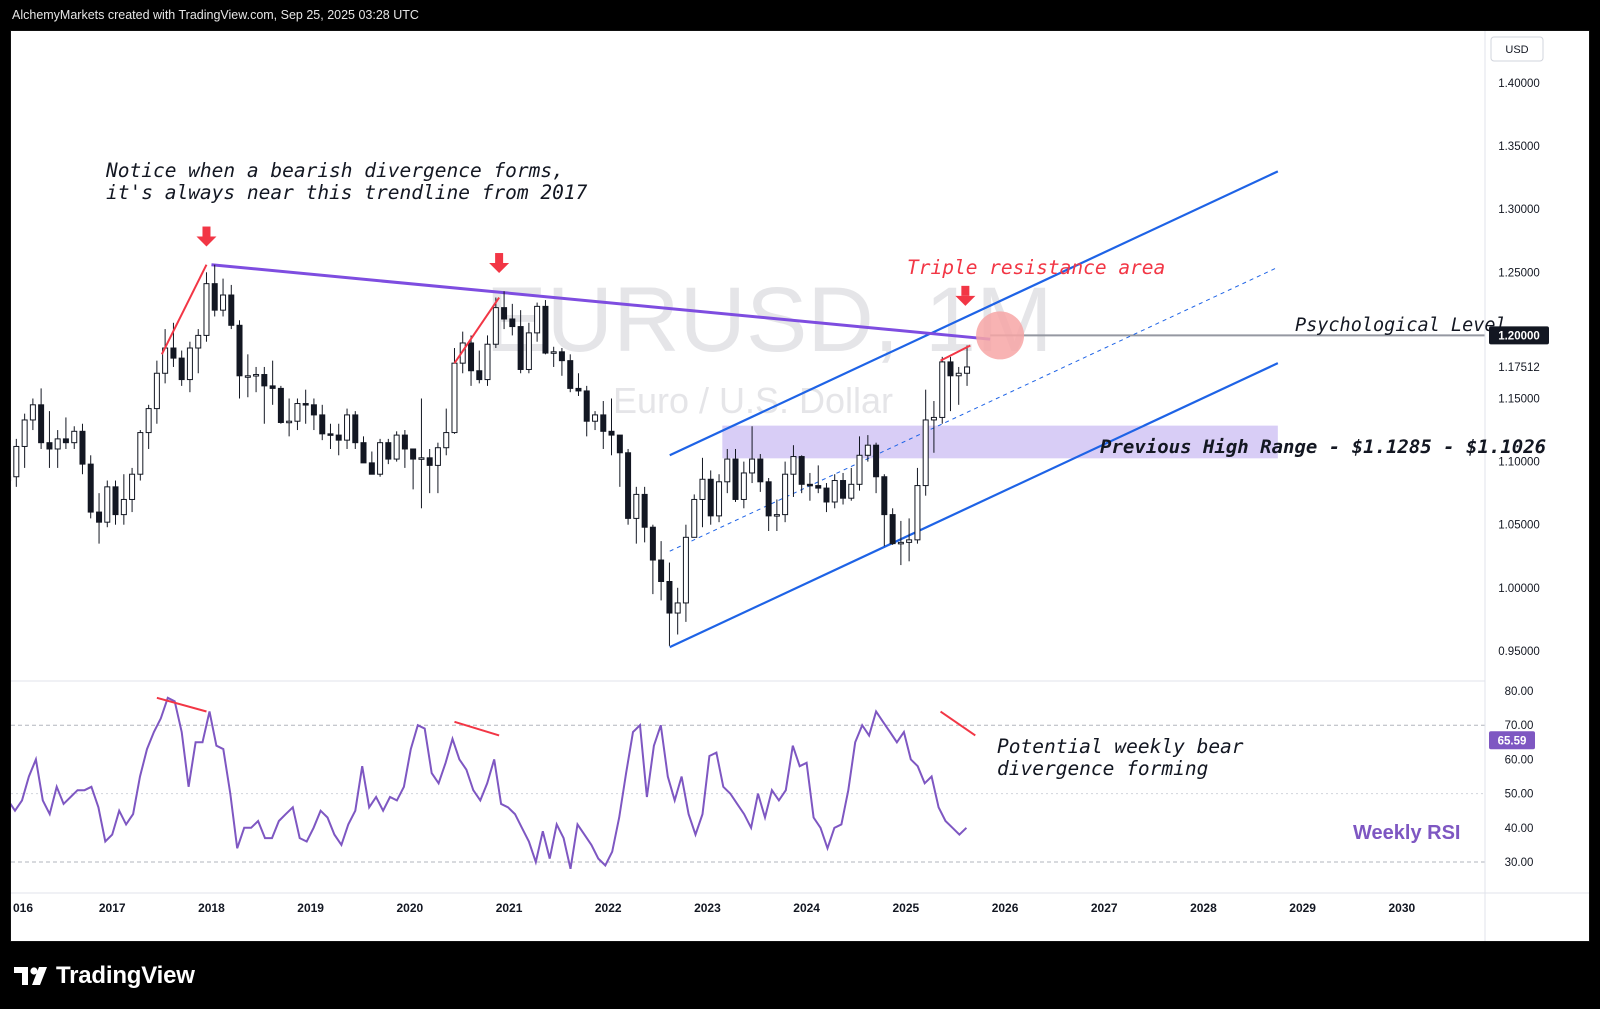 This screenshot has width=1600, height=1009. What do you see at coordinates (1517, 49) in the screenshot?
I see `currency-button` at bounding box center [1517, 49].